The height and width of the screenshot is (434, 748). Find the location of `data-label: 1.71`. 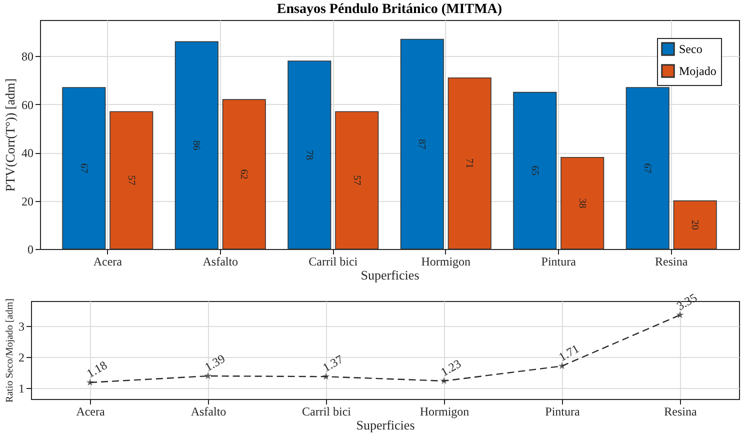

data-label: 1.71 is located at coordinates (569, 353).